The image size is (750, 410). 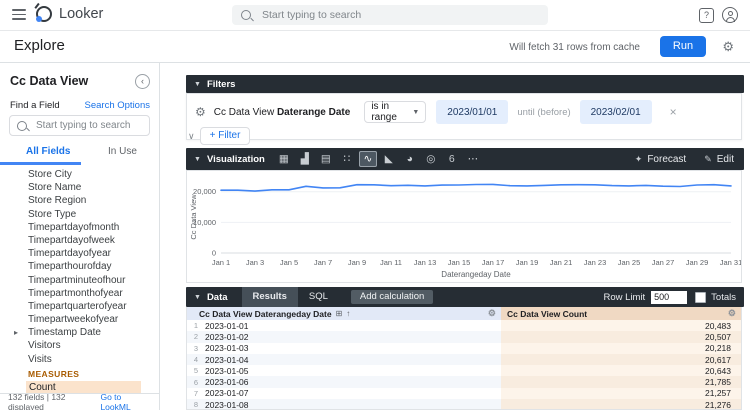 I want to click on global-search, so click(x=390, y=15).